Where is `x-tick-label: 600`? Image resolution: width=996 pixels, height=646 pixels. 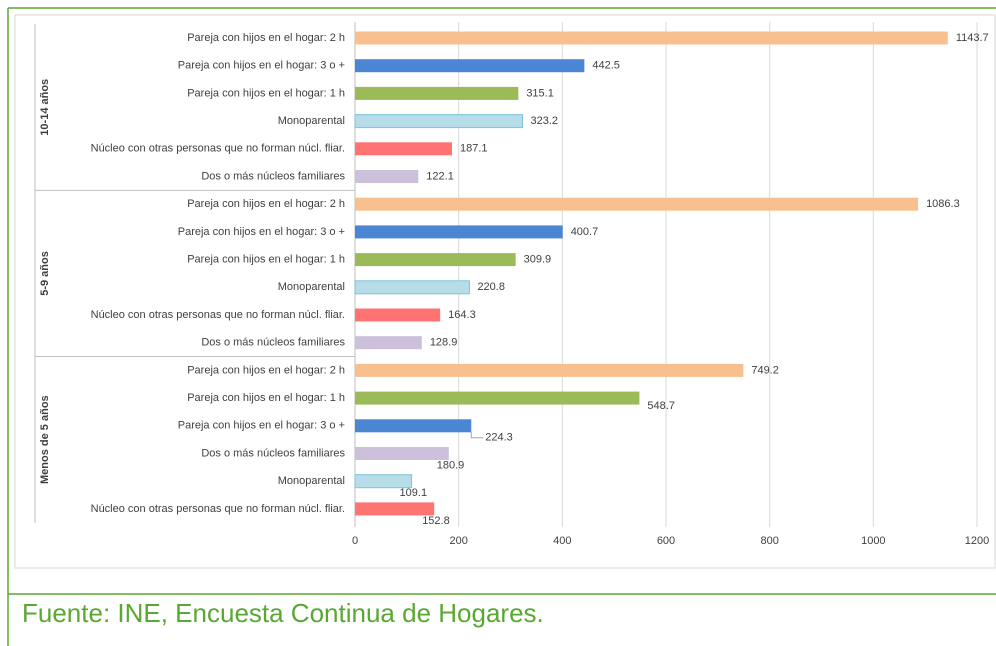
x-tick-label: 600 is located at coordinates (666, 541).